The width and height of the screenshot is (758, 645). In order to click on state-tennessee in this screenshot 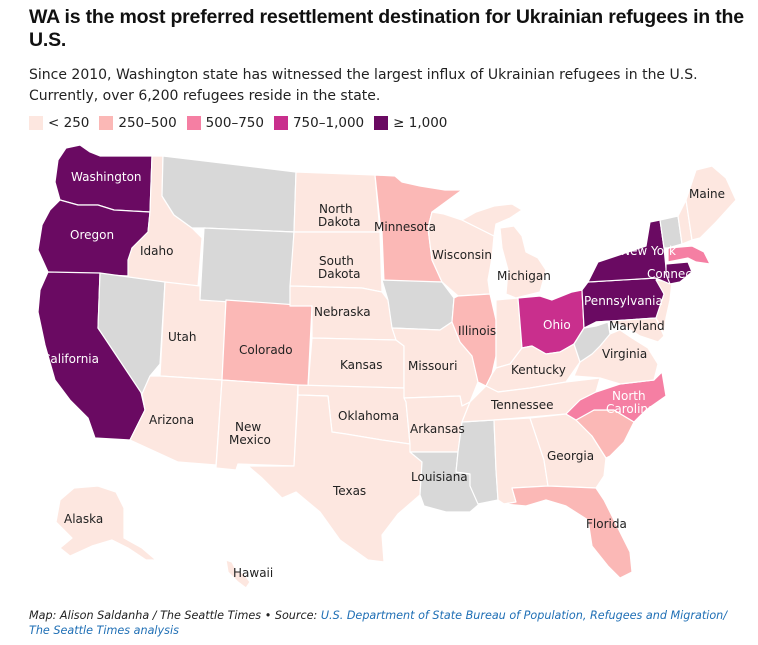, I will do `click(531, 400)`.